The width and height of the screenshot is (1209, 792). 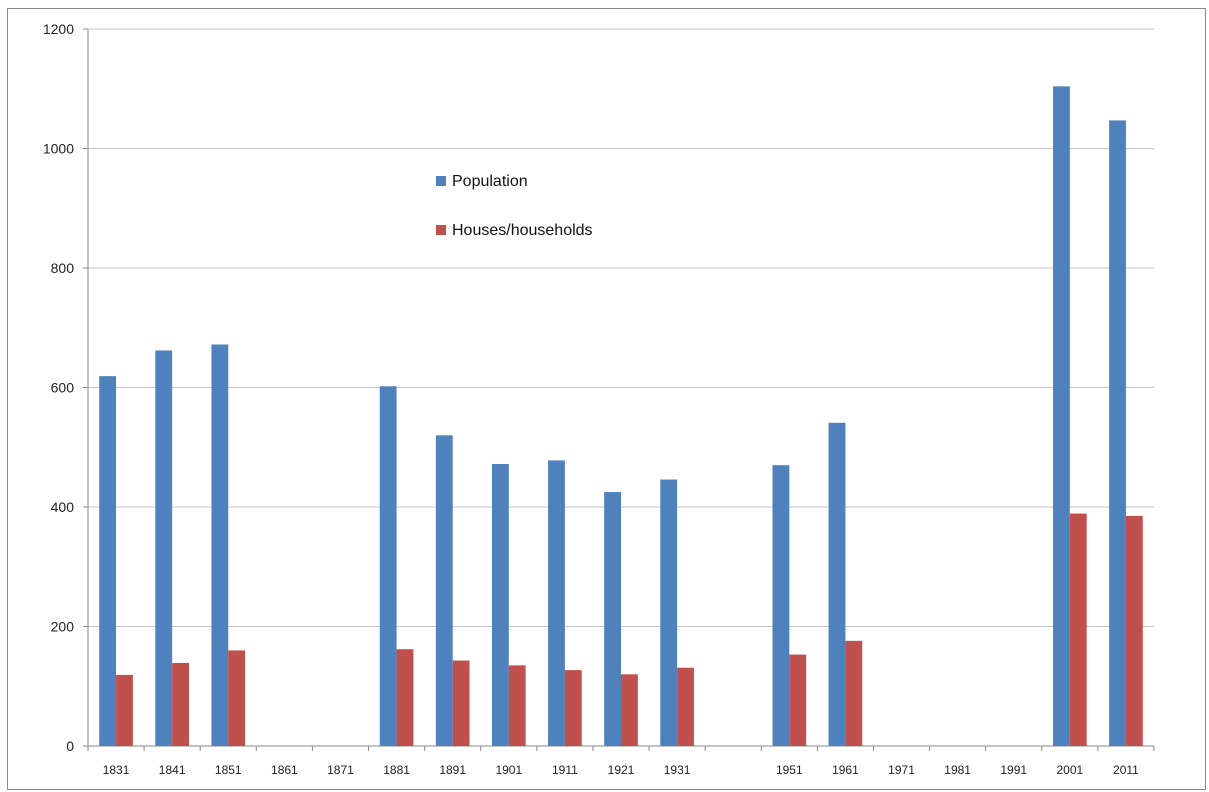 I want to click on x-tick-label: 1971, so click(x=901, y=770).